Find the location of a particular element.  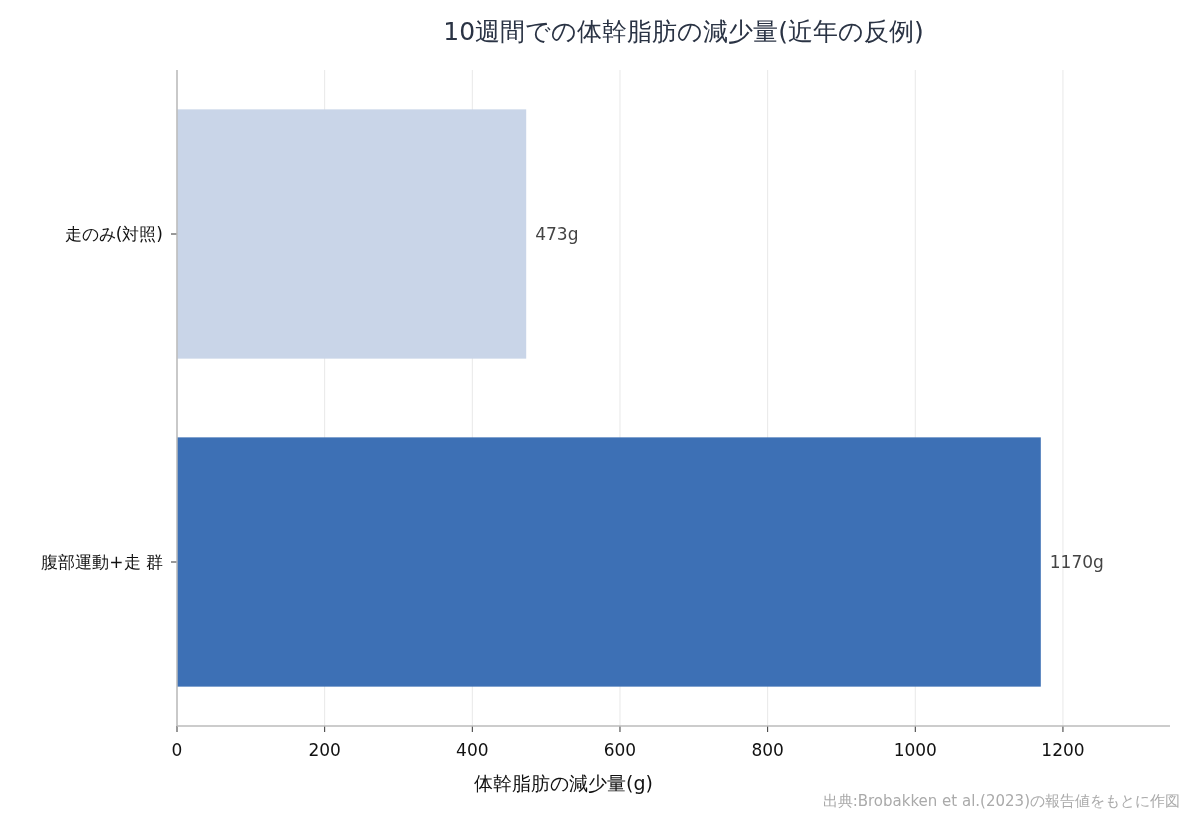

y-tick-label: 走のみ(対照) is located at coordinates (113, 234).